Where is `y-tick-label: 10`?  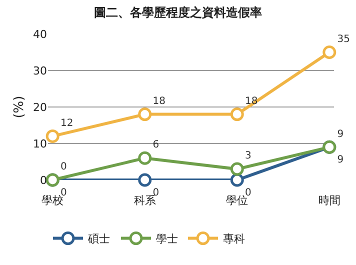
y-tick-label: 10 is located at coordinates (40, 143).